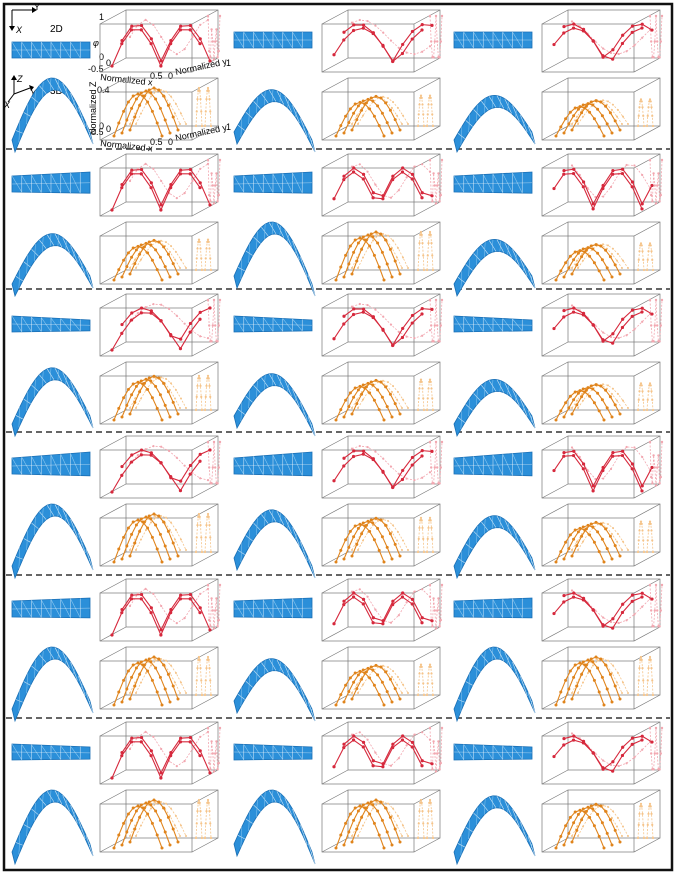 The height and width of the screenshot is (874, 676). What do you see at coordinates (56, 91) in the screenshot?
I see `label-3d: 3D` at bounding box center [56, 91].